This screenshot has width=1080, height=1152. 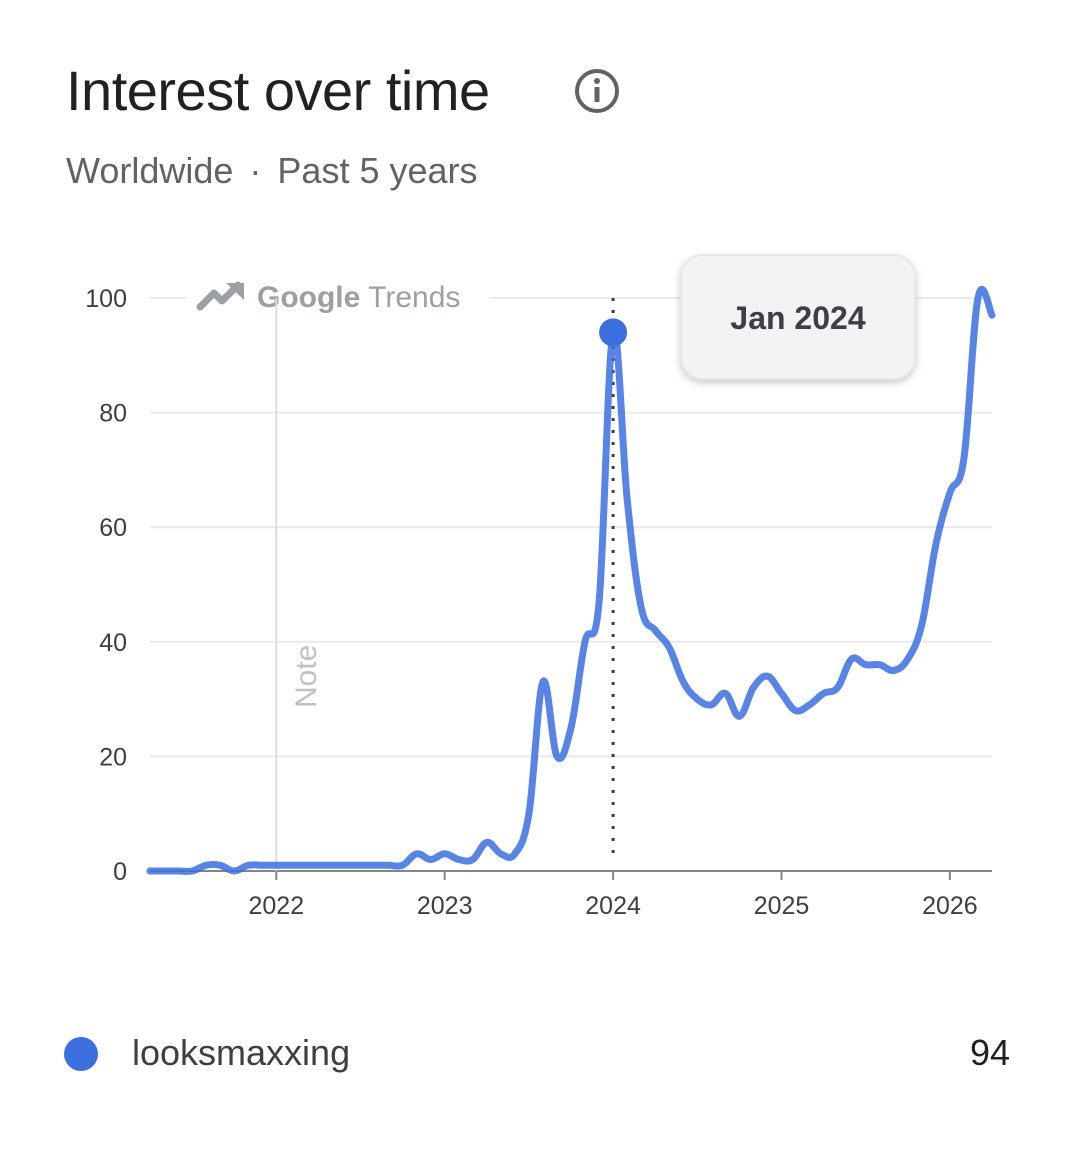 I want to click on page-title: Interest over time, so click(x=278, y=90).